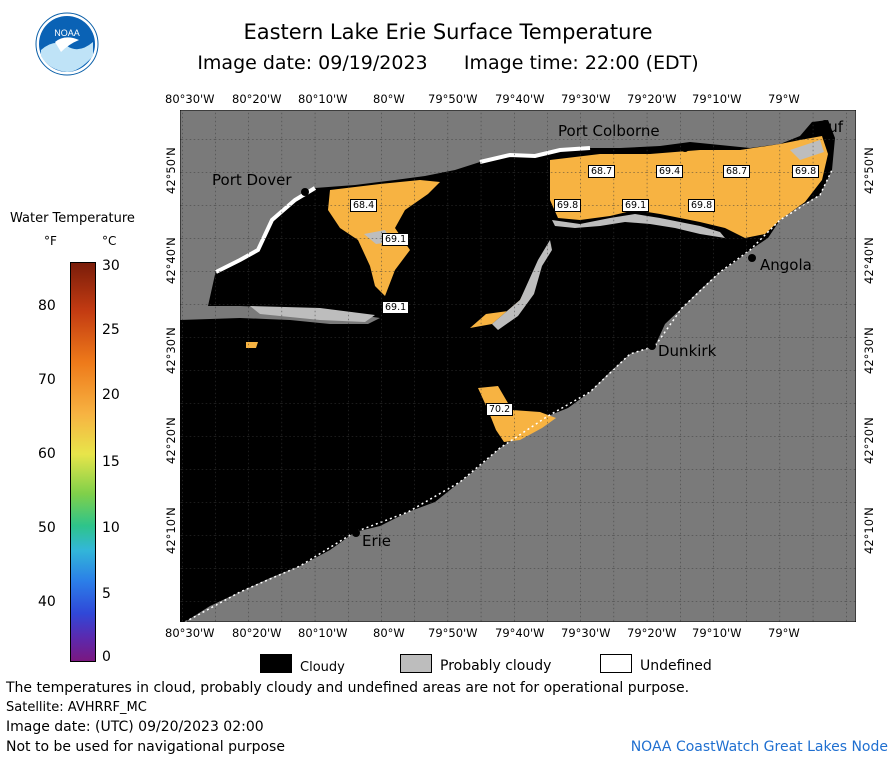 This screenshot has height=763, width=896. I want to click on f-tick: 40, so click(47, 602).